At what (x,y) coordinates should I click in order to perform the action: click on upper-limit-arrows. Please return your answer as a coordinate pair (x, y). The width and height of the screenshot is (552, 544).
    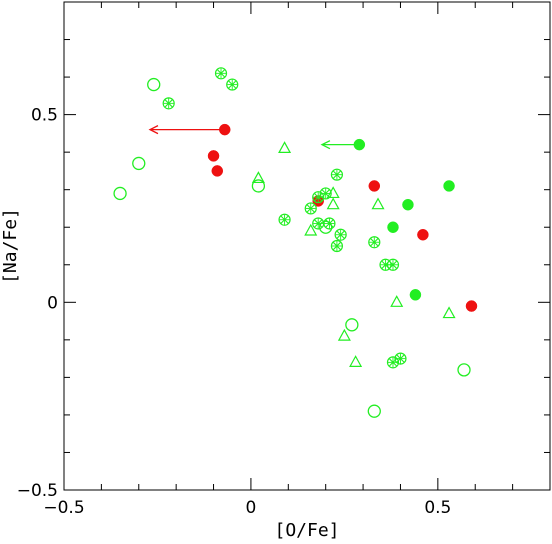
    Looking at the image, I should click on (254, 137).